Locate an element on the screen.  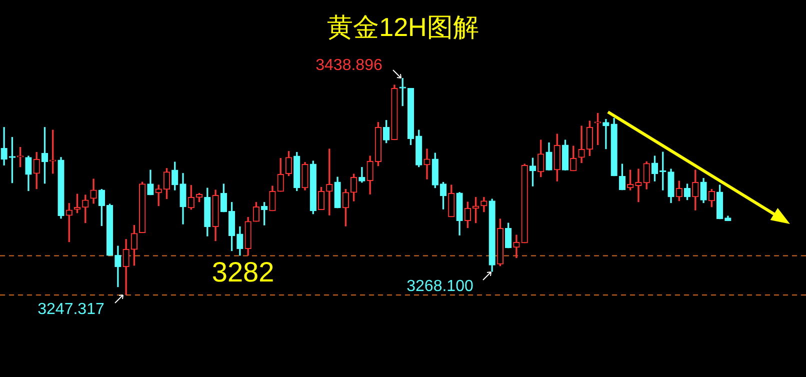
text: 3247.317 is located at coordinates (71, 310).